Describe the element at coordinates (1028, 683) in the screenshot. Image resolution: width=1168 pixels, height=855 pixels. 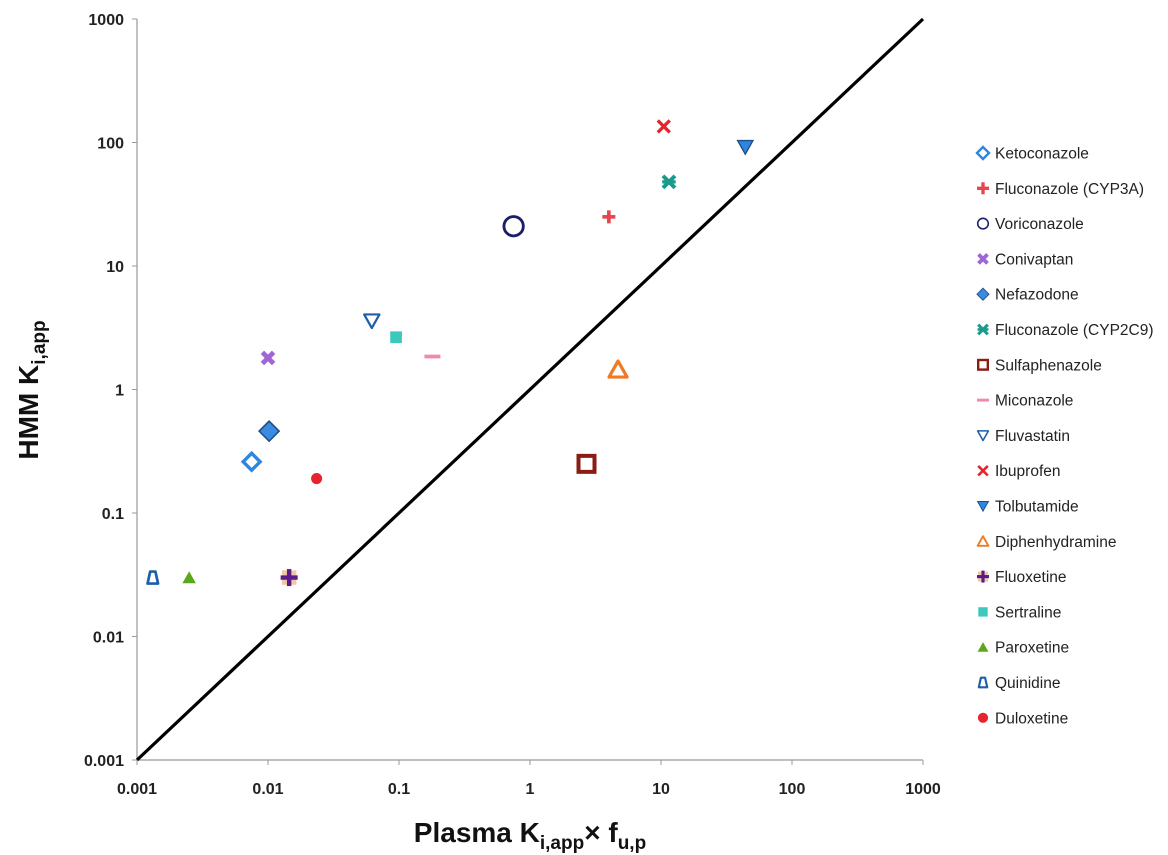
I see `legend-label: Quinidine` at that location.